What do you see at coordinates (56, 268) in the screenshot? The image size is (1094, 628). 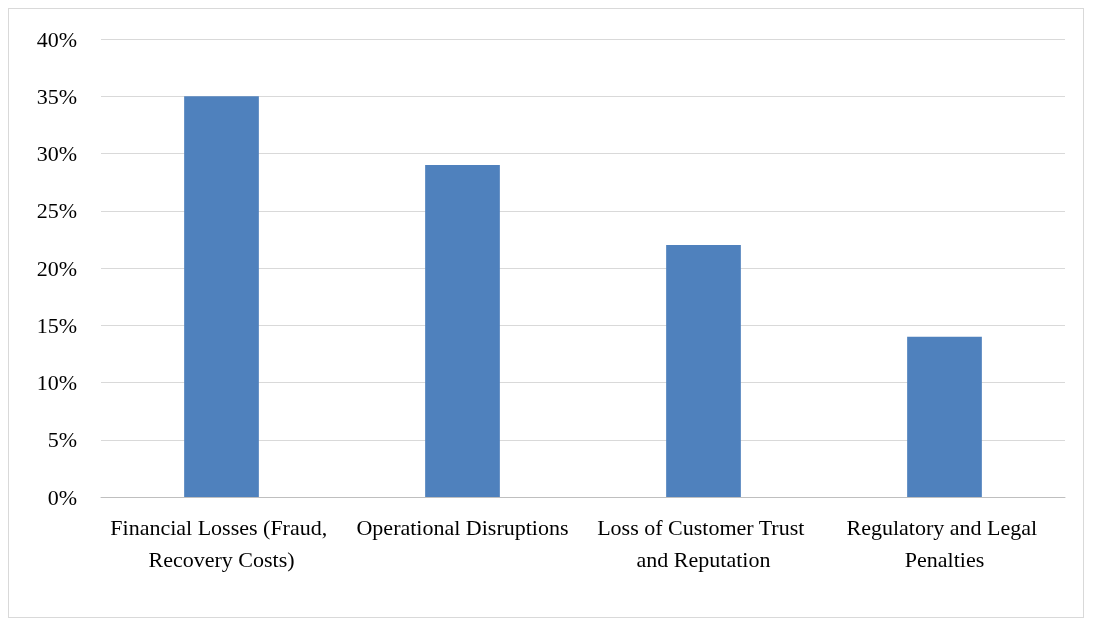 I see `y-tick-label: 20%` at bounding box center [56, 268].